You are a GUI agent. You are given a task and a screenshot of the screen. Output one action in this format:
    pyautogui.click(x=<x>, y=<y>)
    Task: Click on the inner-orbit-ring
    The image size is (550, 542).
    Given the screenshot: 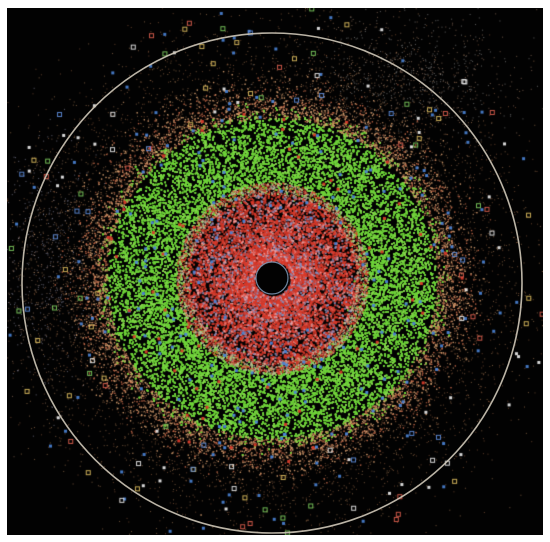 What is the action you would take?
    pyautogui.click(x=272, y=278)
    